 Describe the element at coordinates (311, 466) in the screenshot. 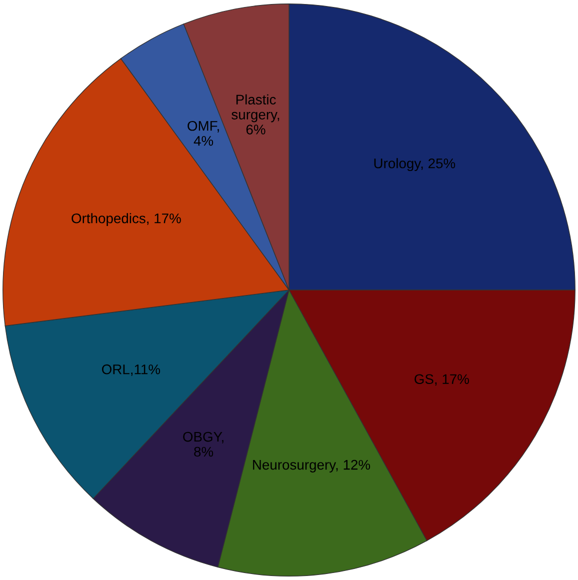

I see `slice-label: Neurosurgery, 12%` at that location.